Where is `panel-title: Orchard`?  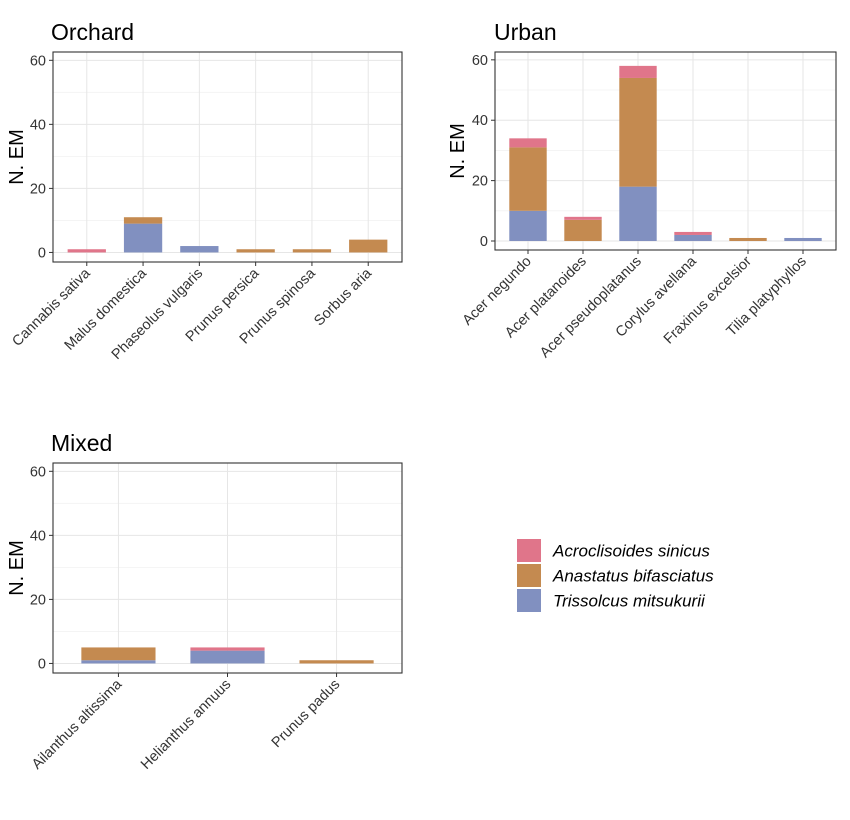
panel-title: Orchard is located at coordinates (92, 32).